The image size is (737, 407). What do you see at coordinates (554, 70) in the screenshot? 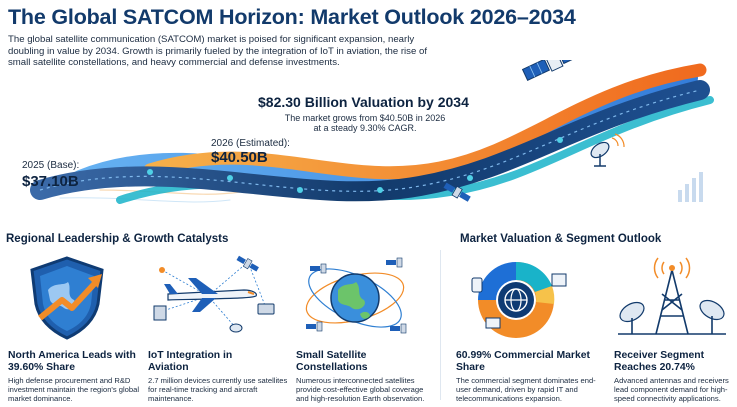
I see `satellite-icon` at bounding box center [554, 70].